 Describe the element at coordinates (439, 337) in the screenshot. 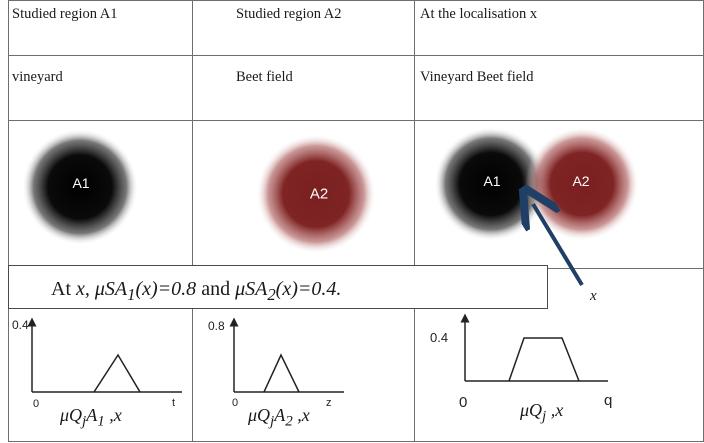

I see `plot-3-y-label: 0.4` at that location.